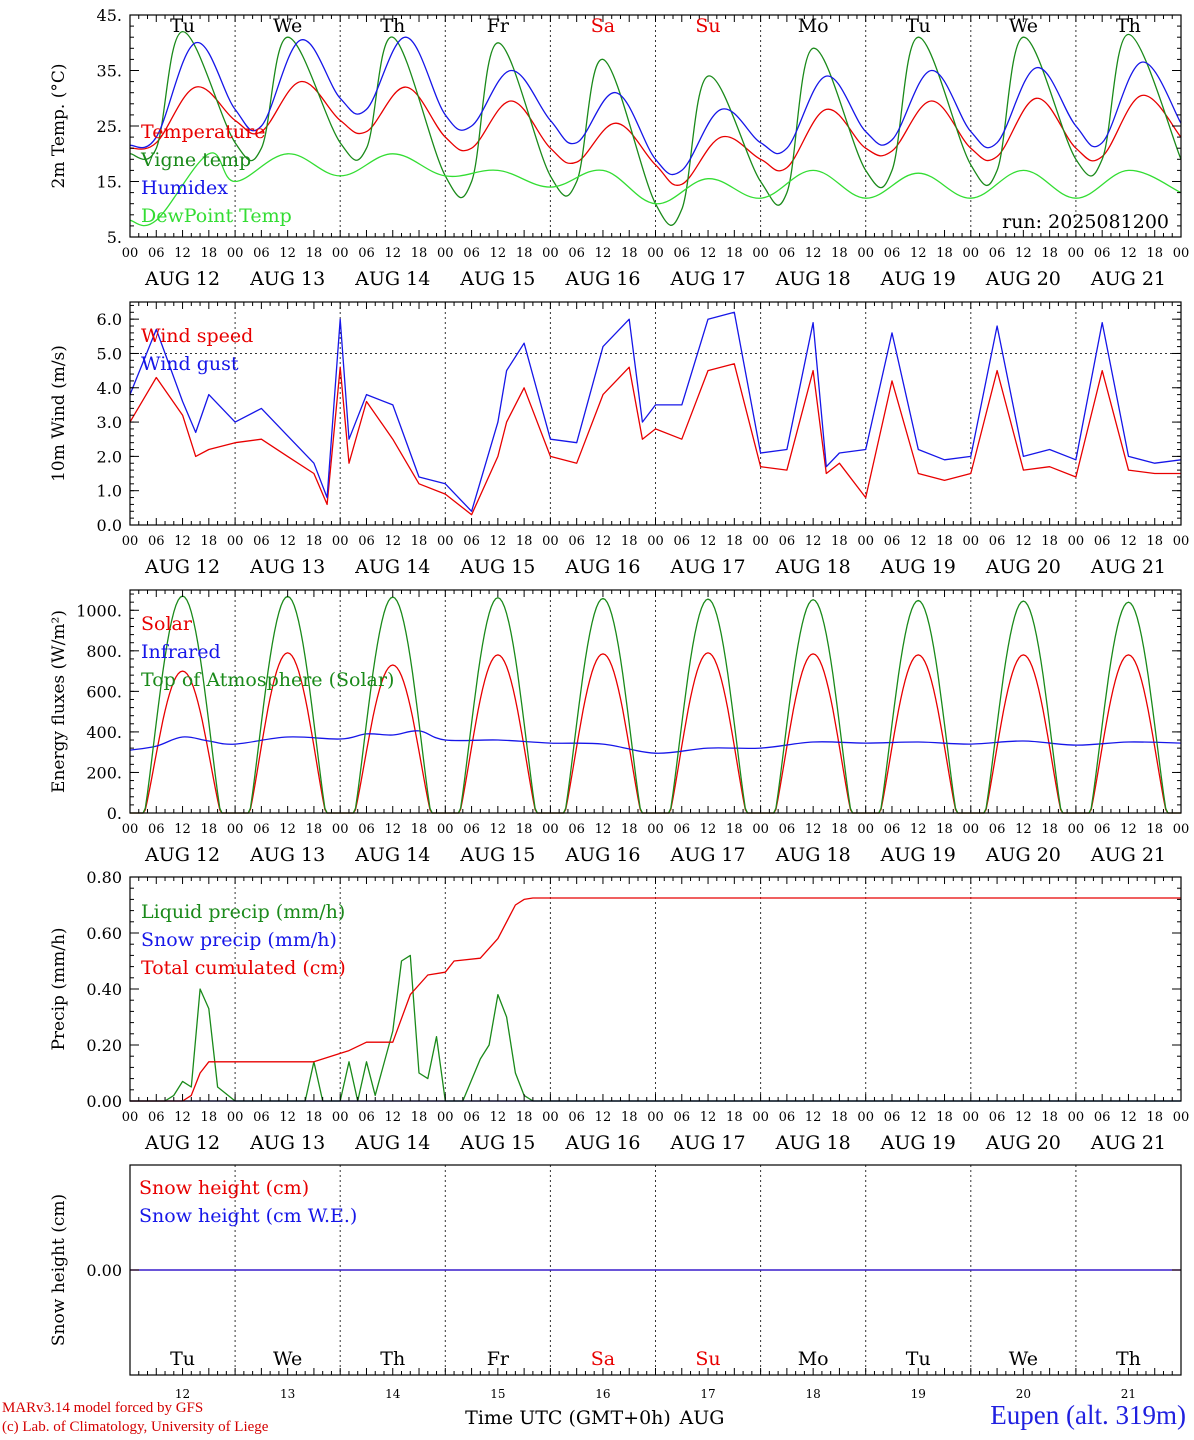 This screenshot has width=1194, height=1440. I want to click on y-tick-label: 0.0, so click(109, 525).